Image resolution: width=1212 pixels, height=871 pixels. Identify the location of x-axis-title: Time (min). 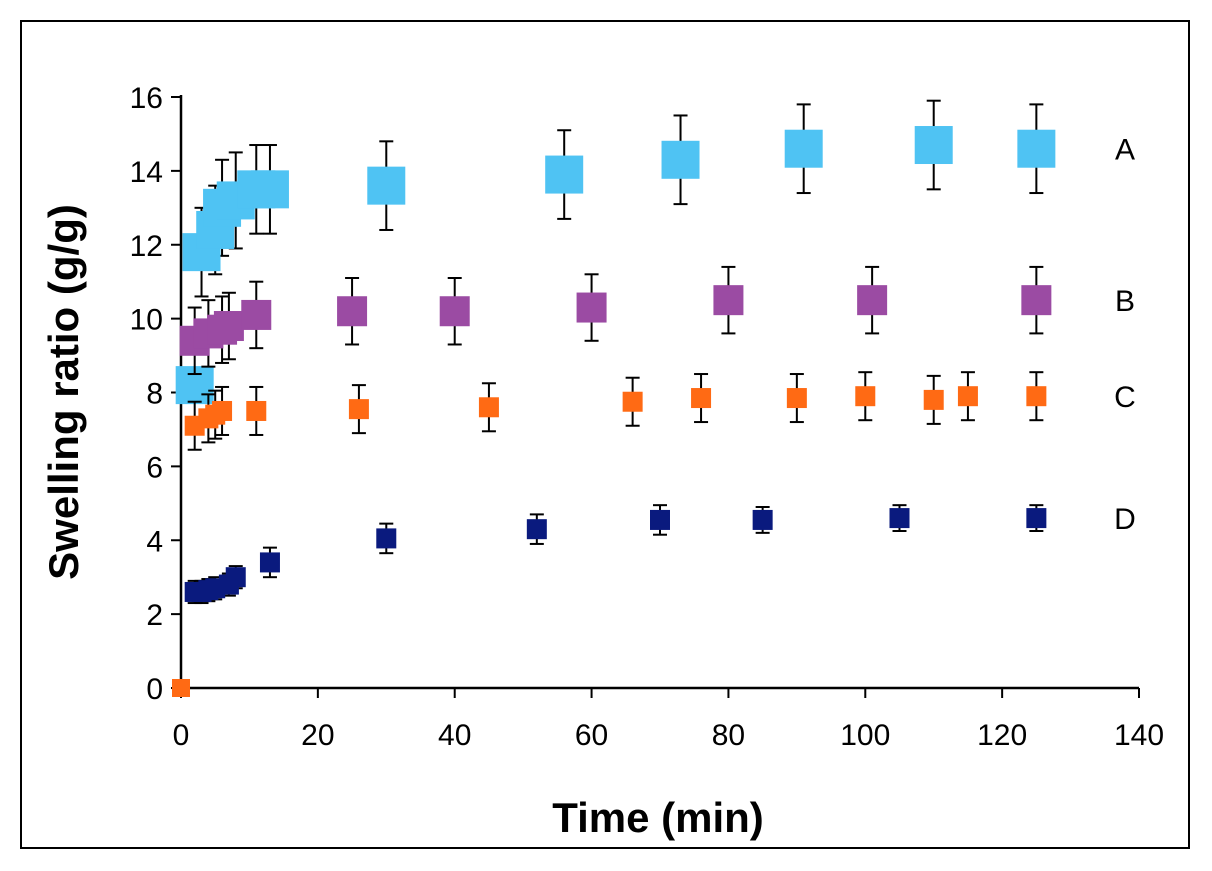
(658, 817).